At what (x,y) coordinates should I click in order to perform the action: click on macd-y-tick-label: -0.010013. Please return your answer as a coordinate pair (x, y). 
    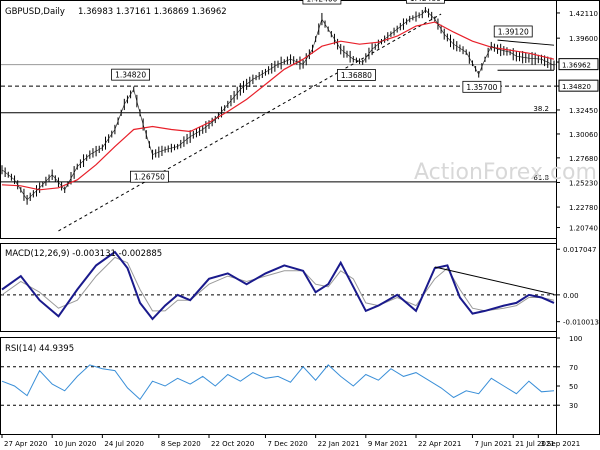
    Looking at the image, I should click on (581, 323).